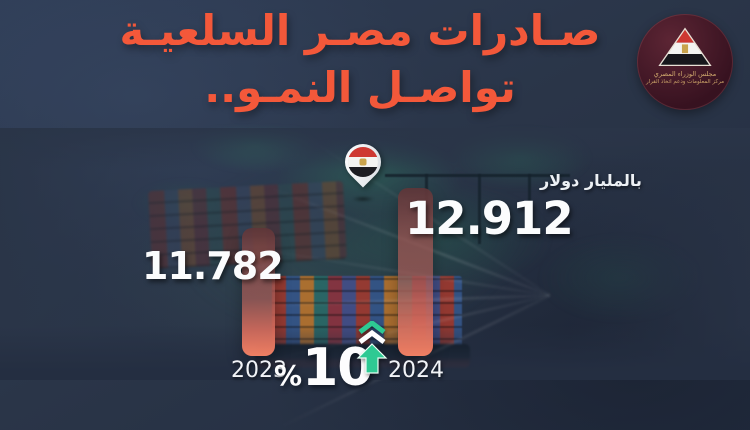 The width and height of the screenshot is (750, 430). I want to click on crane-beam-silhouette, so click(477, 175).